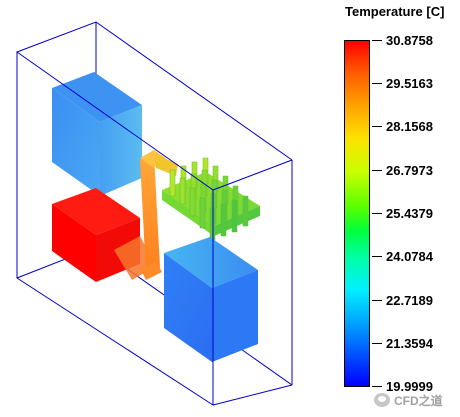 This screenshot has height=417, width=460. What do you see at coordinates (409, 170) in the screenshot?
I see `tick-label: 26.7973` at bounding box center [409, 170].